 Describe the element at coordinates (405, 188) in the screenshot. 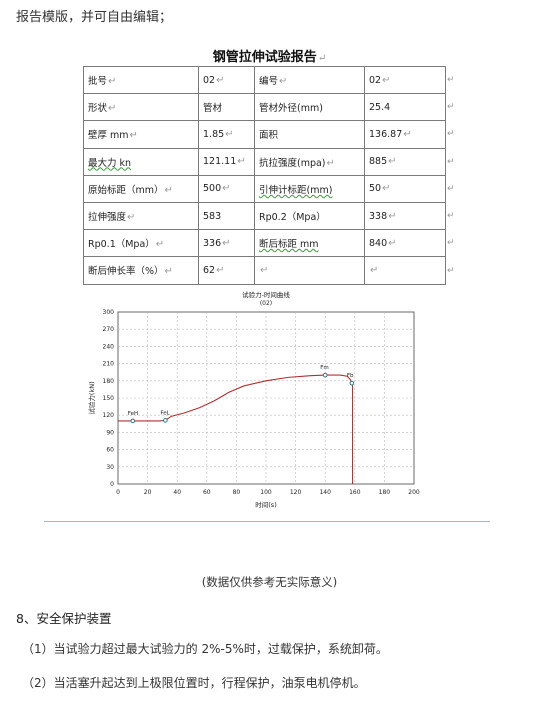

I see `table-cell: 50↵` at that location.